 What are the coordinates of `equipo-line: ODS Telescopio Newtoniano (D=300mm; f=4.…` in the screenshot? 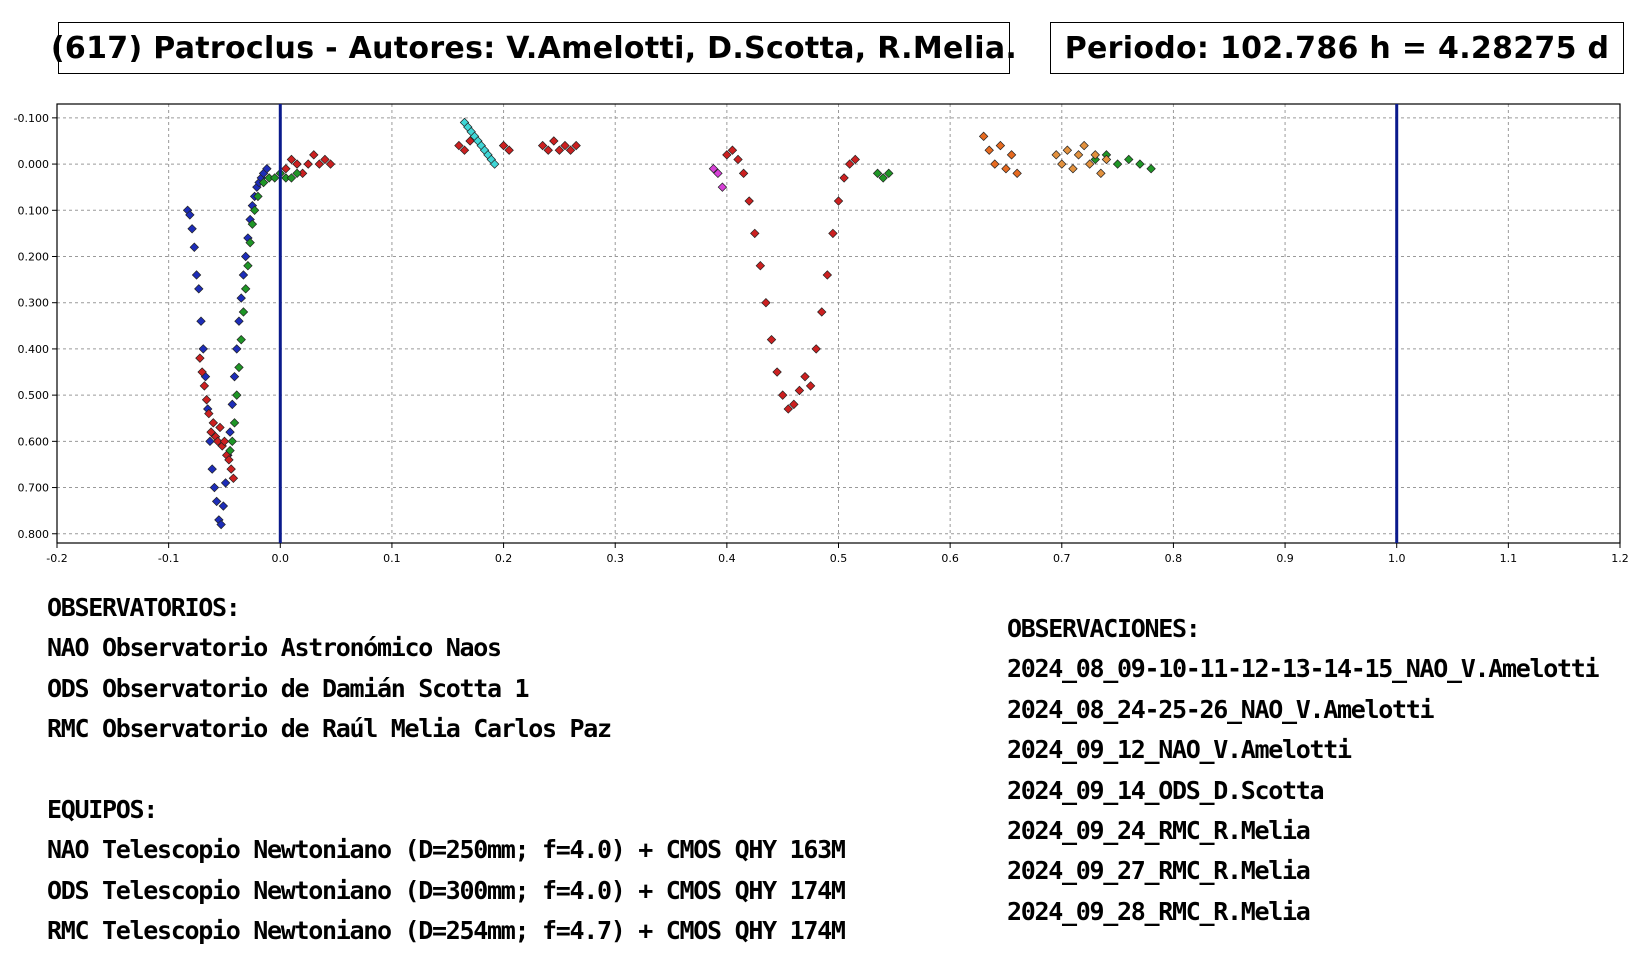 It's located at (446, 890).